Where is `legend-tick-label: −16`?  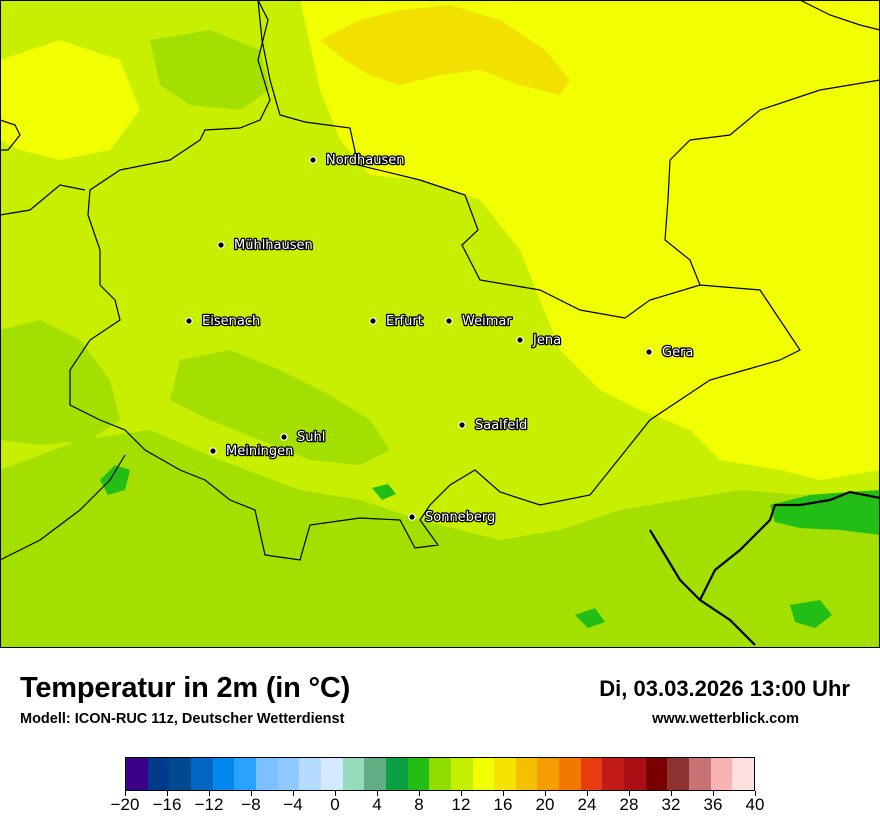 legend-tick-label: −16 is located at coordinates (167, 804).